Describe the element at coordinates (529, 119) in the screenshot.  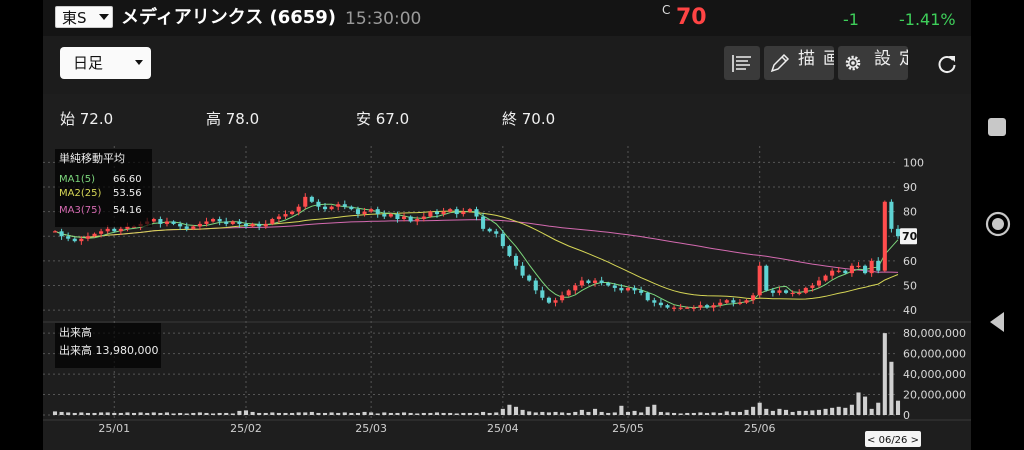
I see `close-price: 終 70.0` at that location.